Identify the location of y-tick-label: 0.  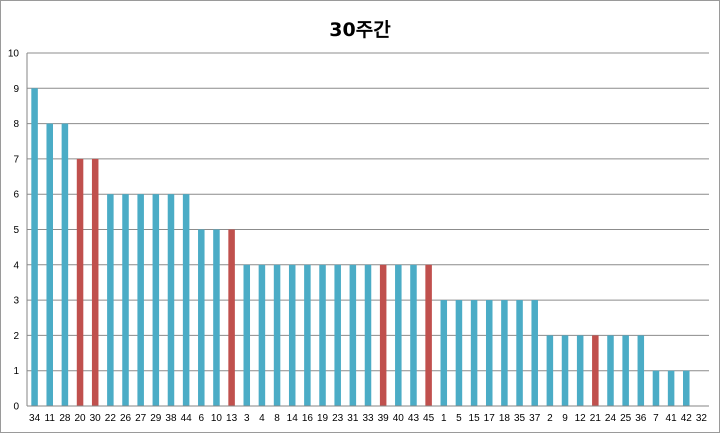
(16, 407).